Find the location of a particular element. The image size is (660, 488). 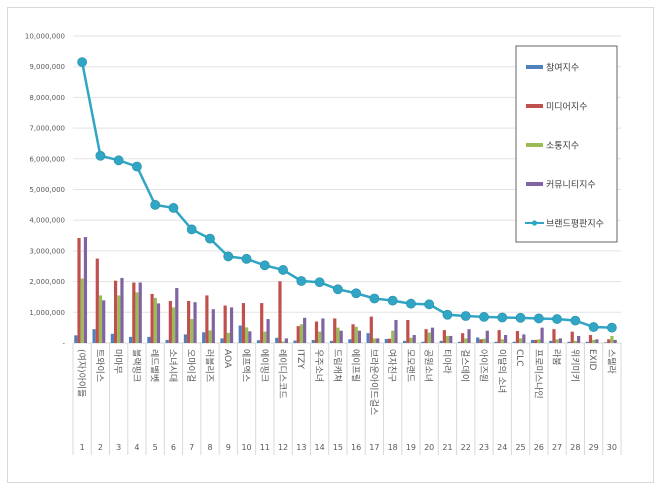

rank-label: 16 is located at coordinates (356, 447).